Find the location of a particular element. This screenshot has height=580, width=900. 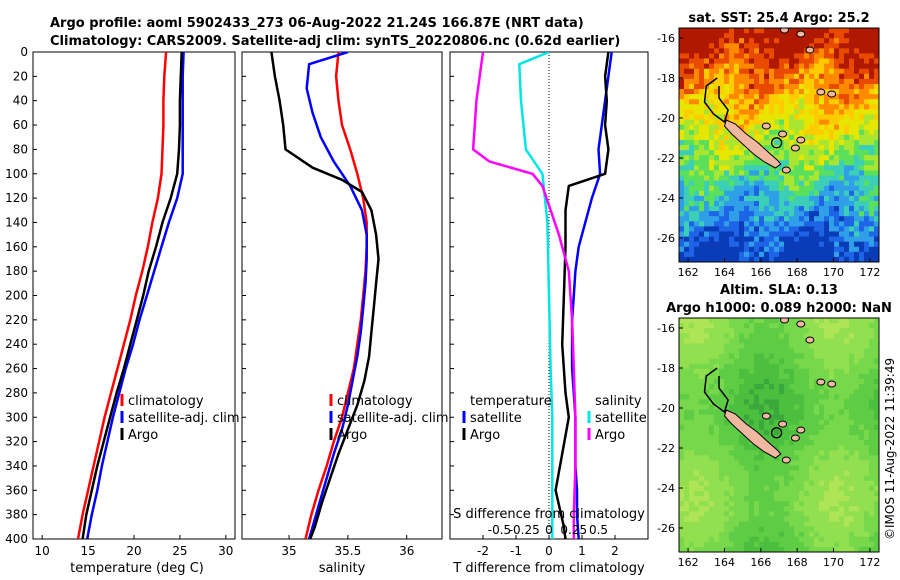

legend-label-argo: Argo is located at coordinates (352, 435).